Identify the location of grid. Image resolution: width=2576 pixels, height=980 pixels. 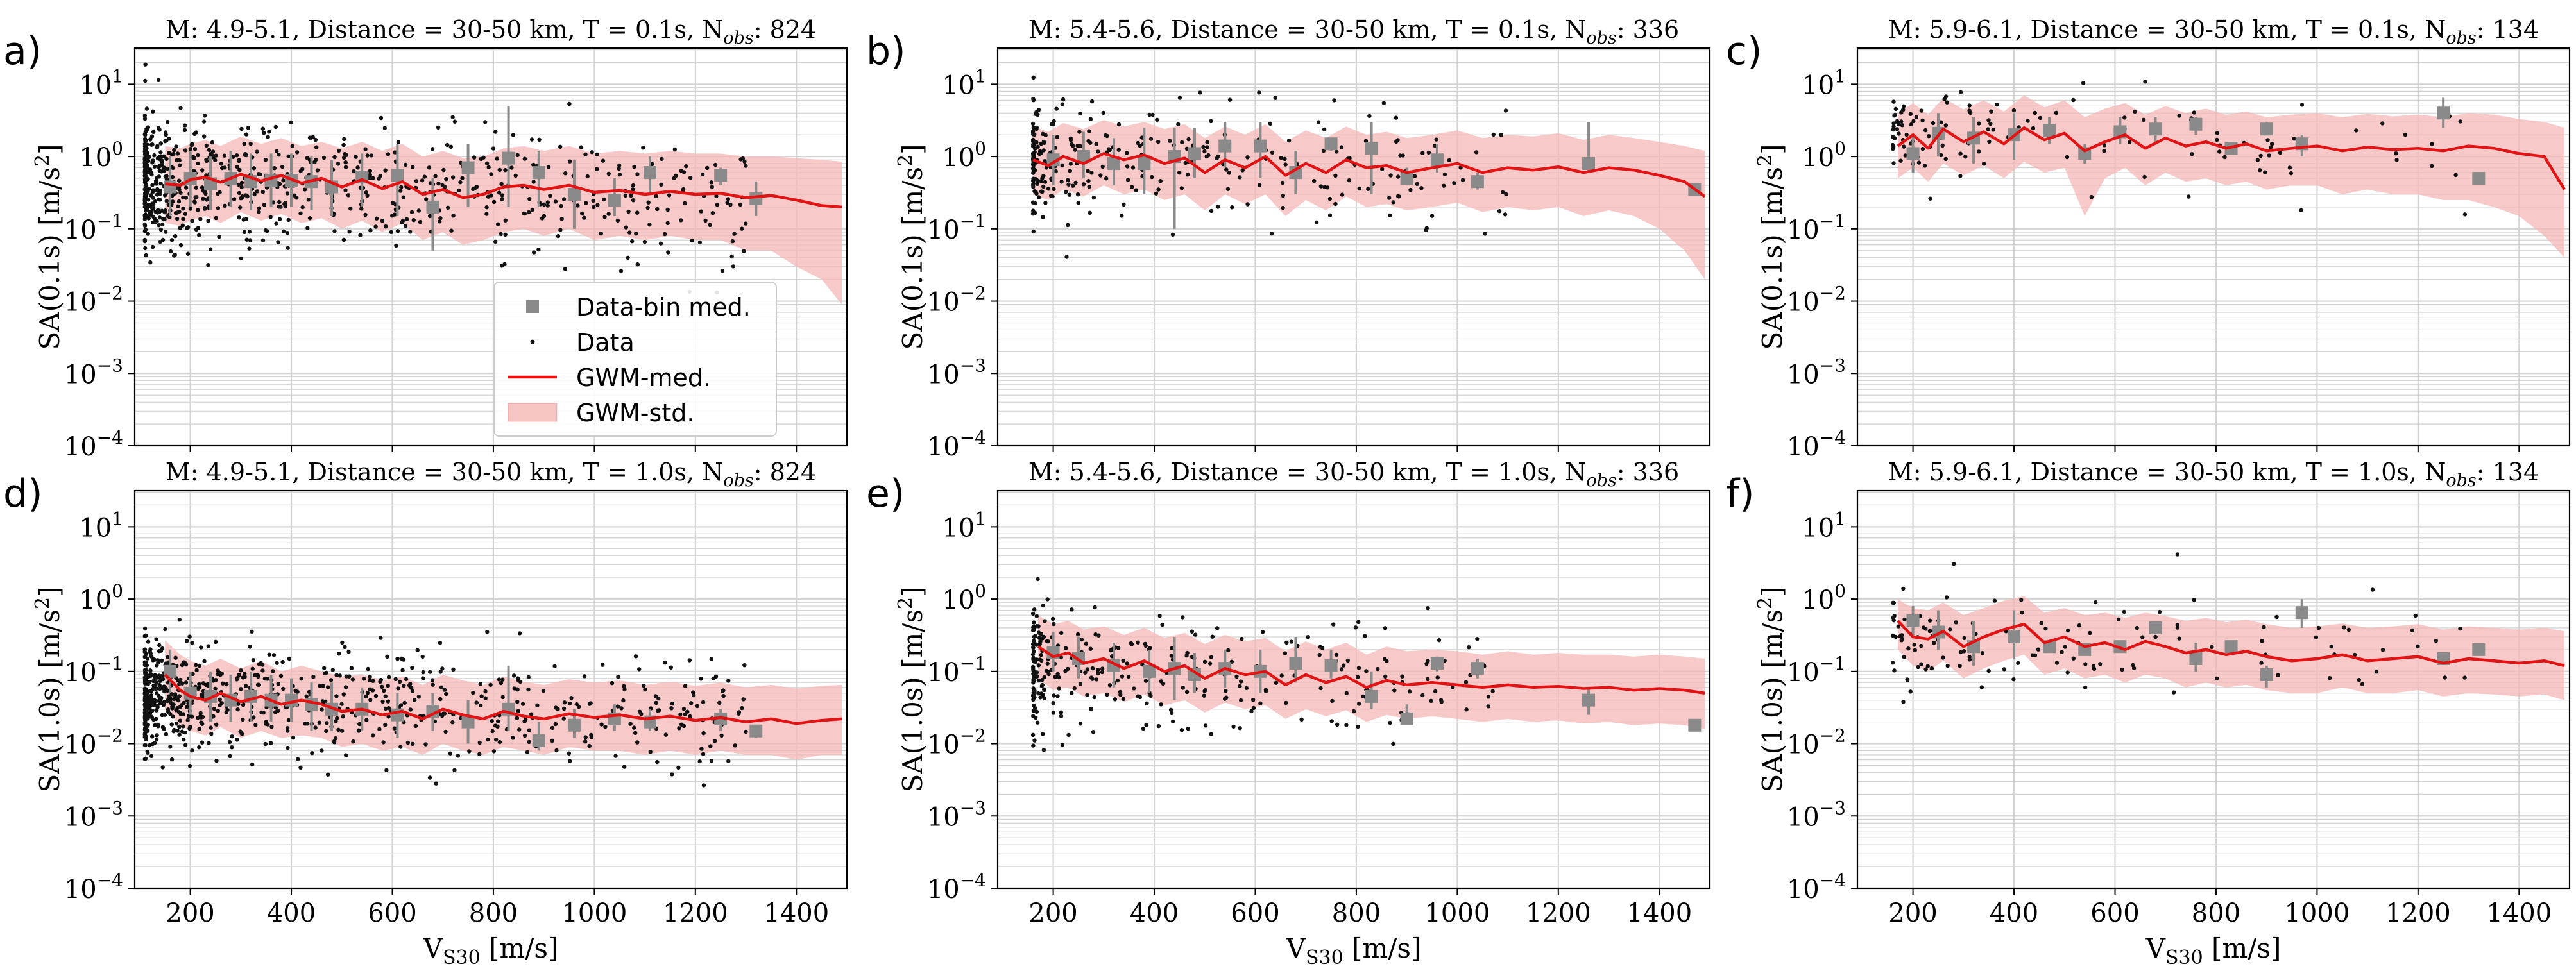
(1354, 247).